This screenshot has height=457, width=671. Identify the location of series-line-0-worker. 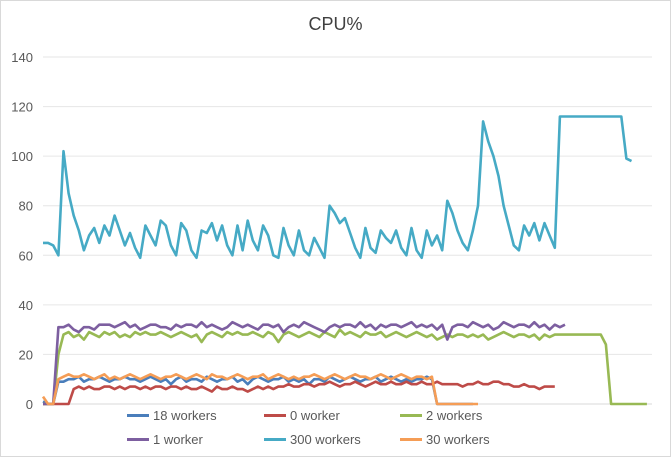
(299, 393).